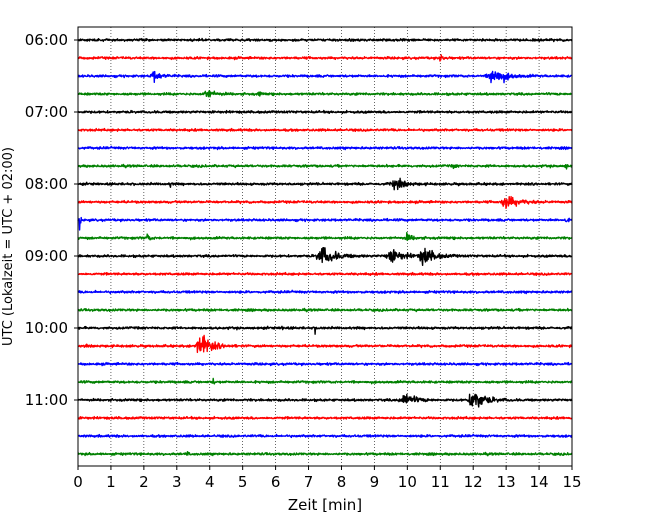 This screenshot has width=650, height=520. I want to click on x-tick-label: 11, so click(440, 482).